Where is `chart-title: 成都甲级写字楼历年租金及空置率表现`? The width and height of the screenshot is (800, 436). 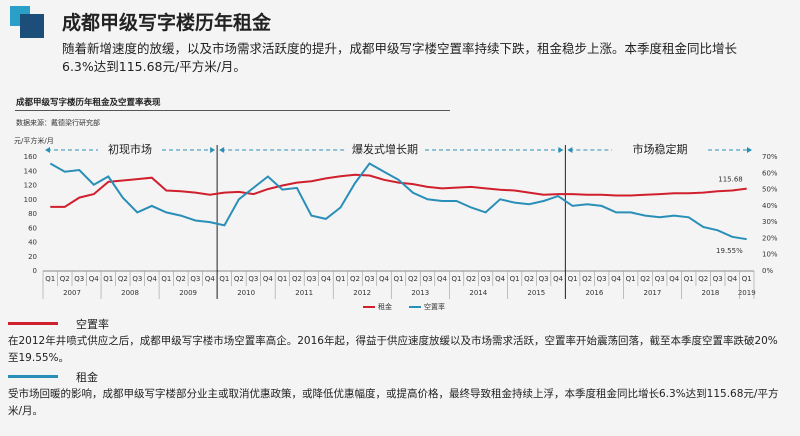 chart-title: 成都甲级写字楼历年租金及空置率表现 is located at coordinates (88, 103).